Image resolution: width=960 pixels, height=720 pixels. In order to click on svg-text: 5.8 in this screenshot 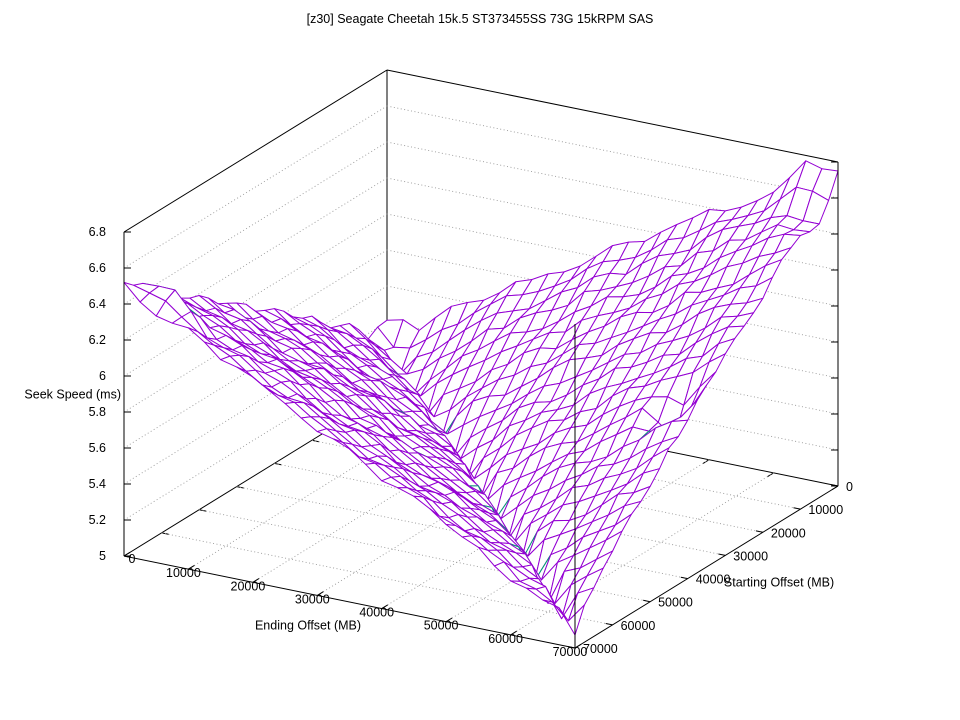, I will do `click(97, 412)`.